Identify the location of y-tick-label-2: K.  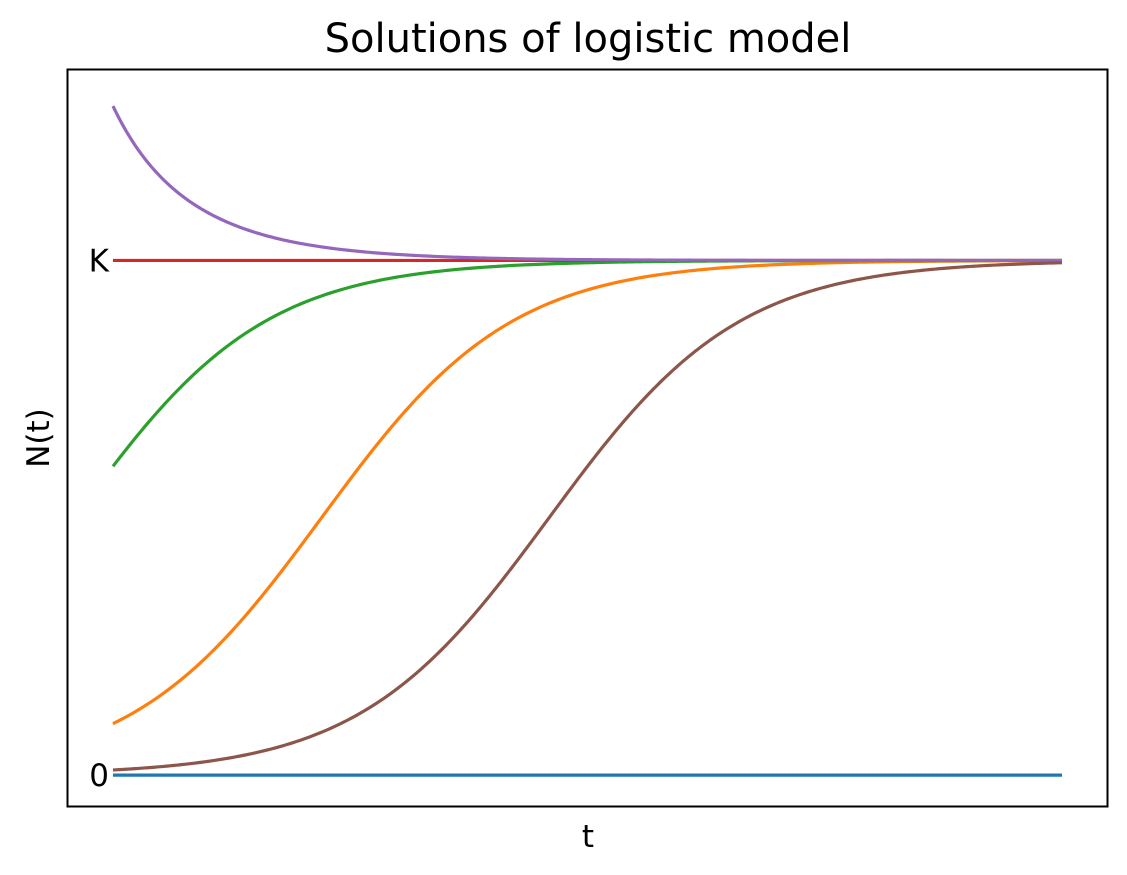
(99, 261).